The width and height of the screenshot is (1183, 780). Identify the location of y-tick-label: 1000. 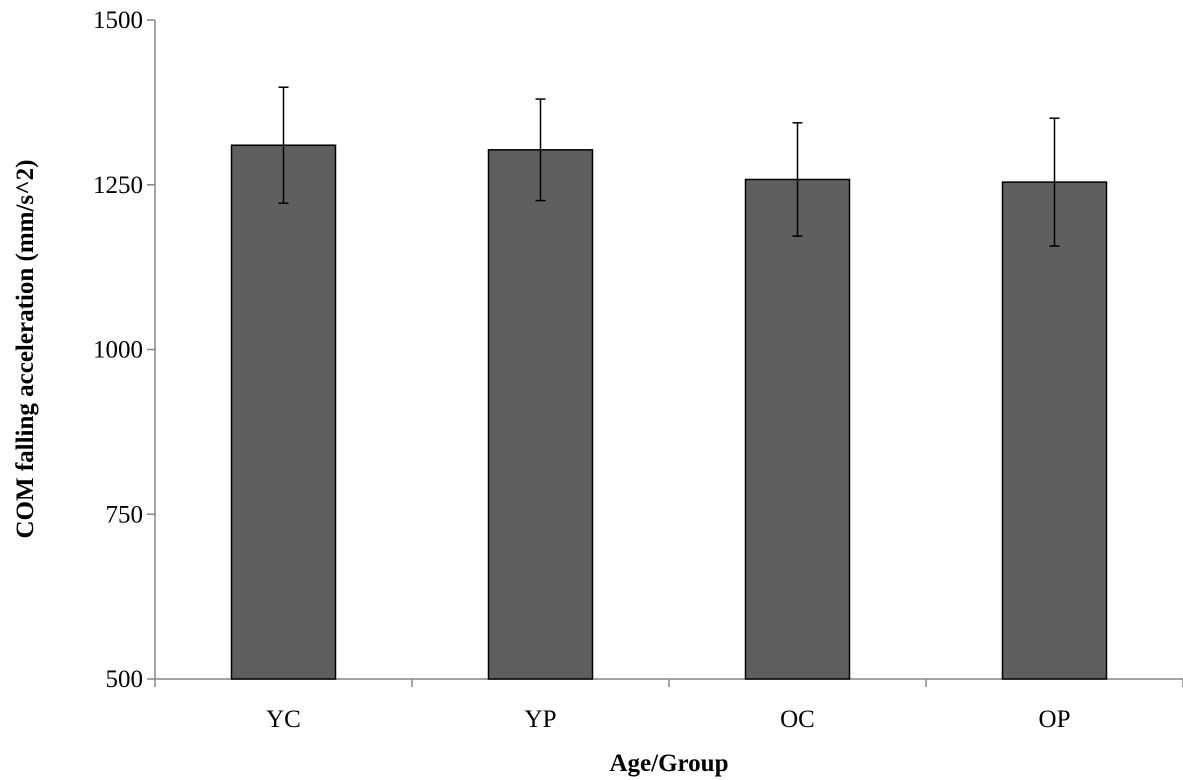
(118, 350).